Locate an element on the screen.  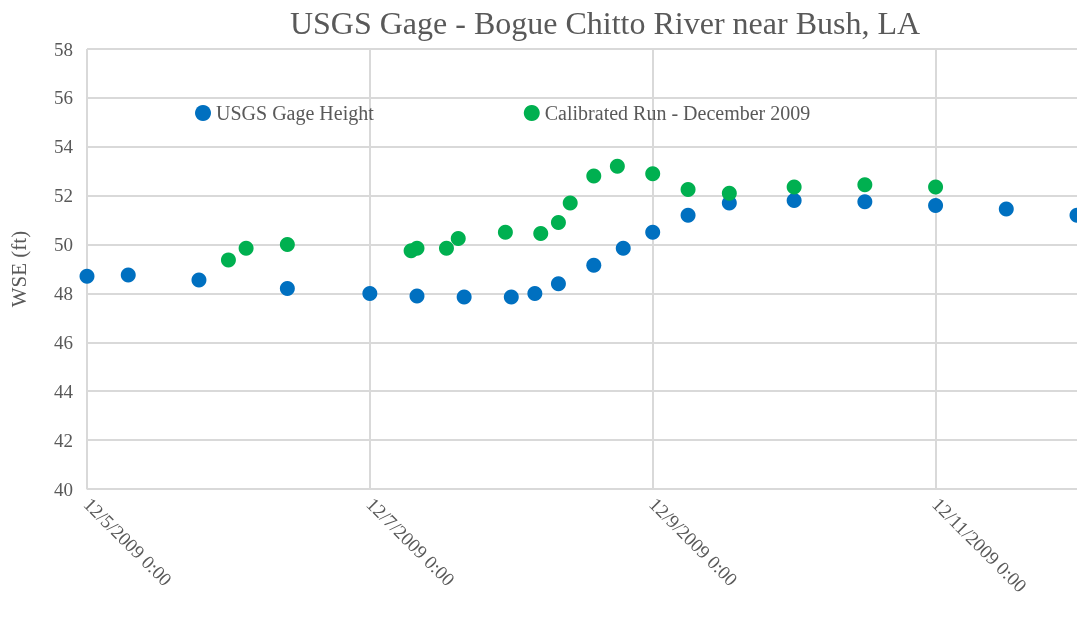
legend-label: USGS Gage Height is located at coordinates (295, 113).